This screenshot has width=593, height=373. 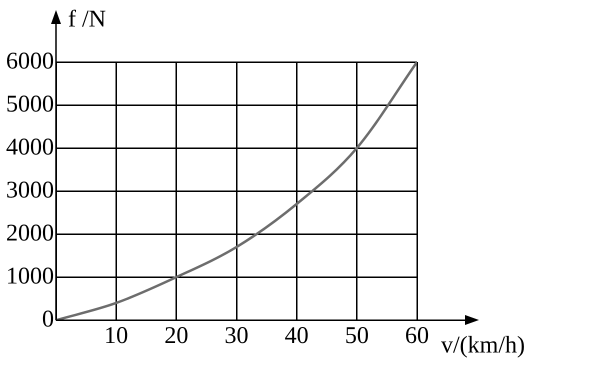 I want to click on x-tick-label: 60, so click(x=417, y=335).